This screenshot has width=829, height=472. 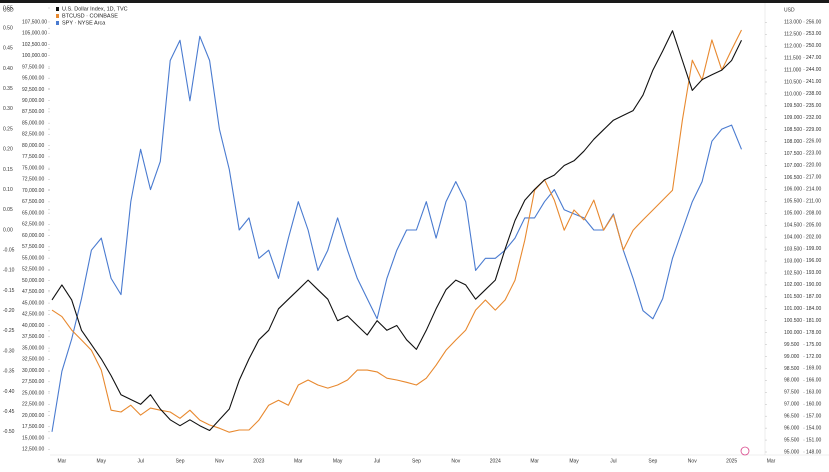 I want to click on right2-tick-label: 172.00, so click(x=814, y=357).